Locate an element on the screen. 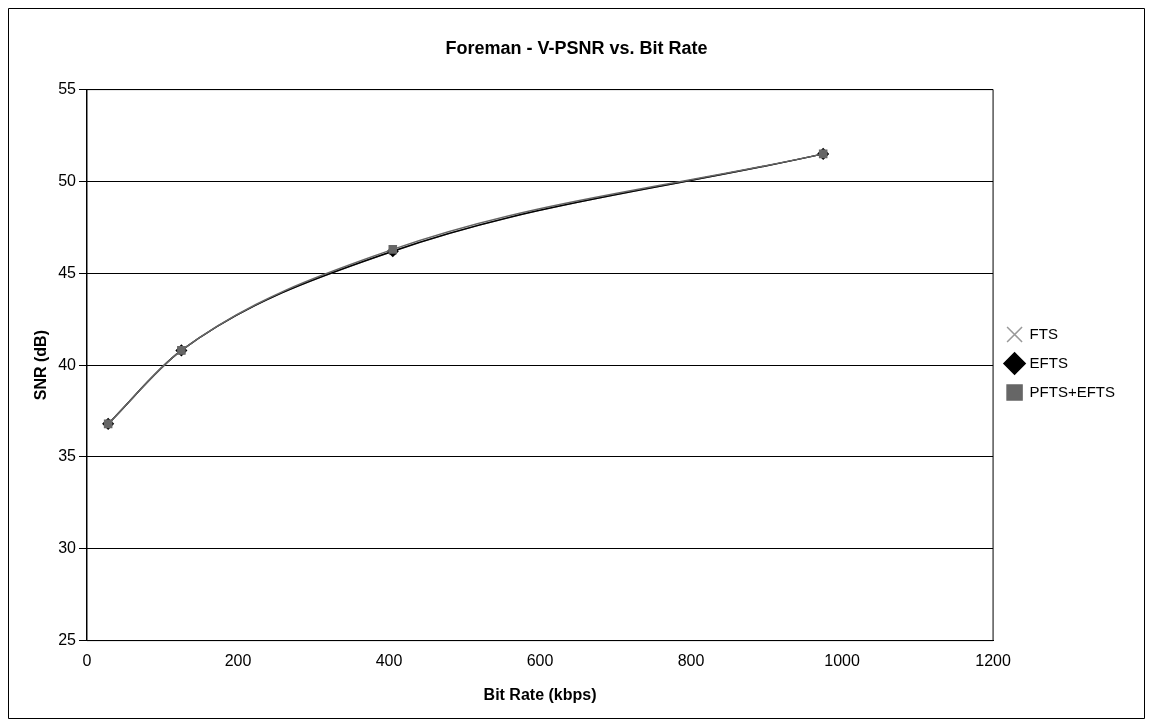 The image size is (1153, 727). y-axis-title: SNR (dB) is located at coordinates (41, 365).